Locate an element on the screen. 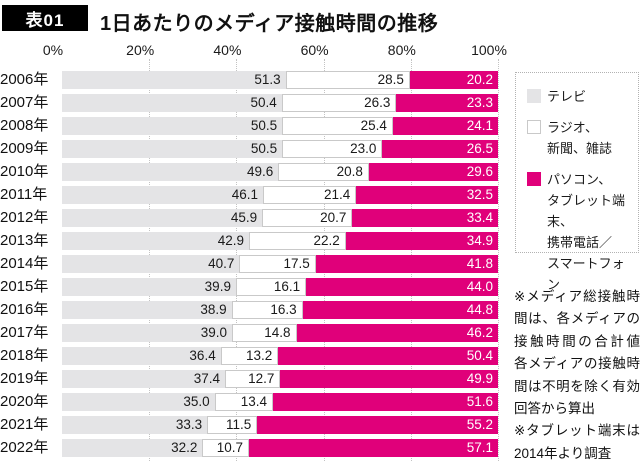  segment-digital: 20.2 is located at coordinates (453, 80).